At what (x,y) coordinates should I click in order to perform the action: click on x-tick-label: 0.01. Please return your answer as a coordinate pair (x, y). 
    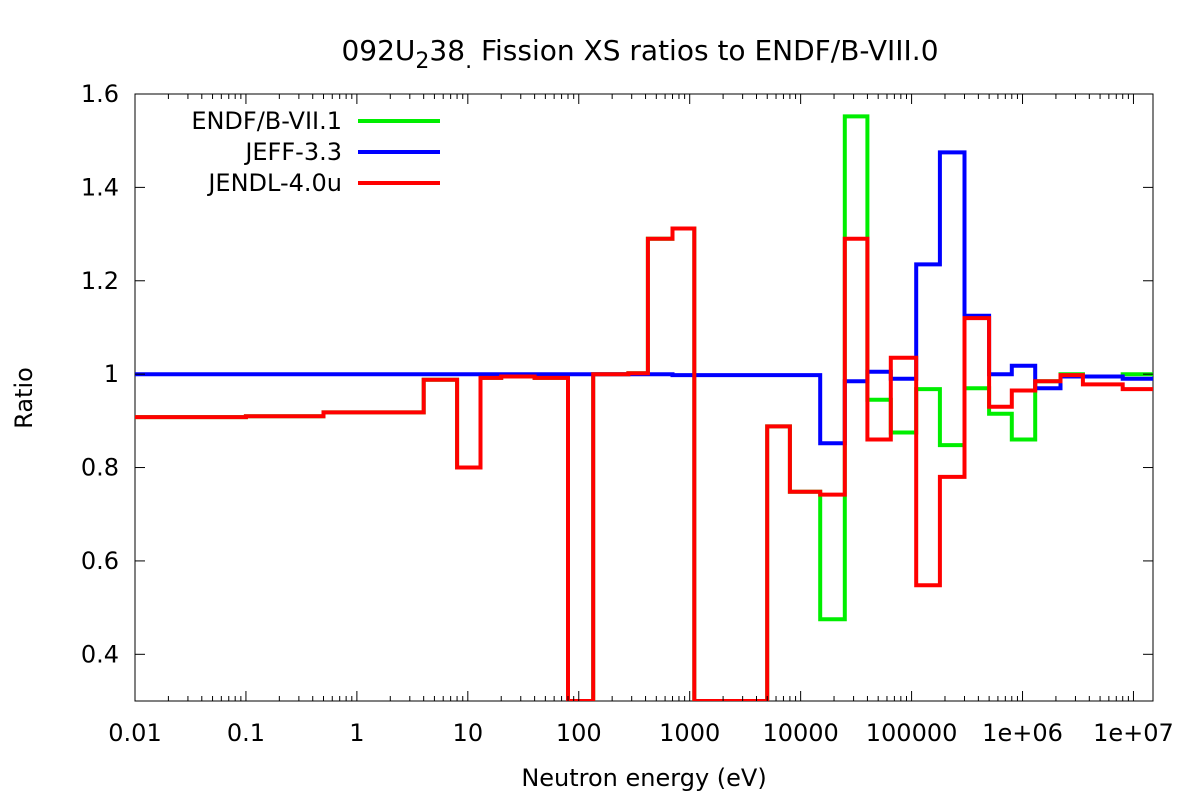
    Looking at the image, I should click on (134, 733).